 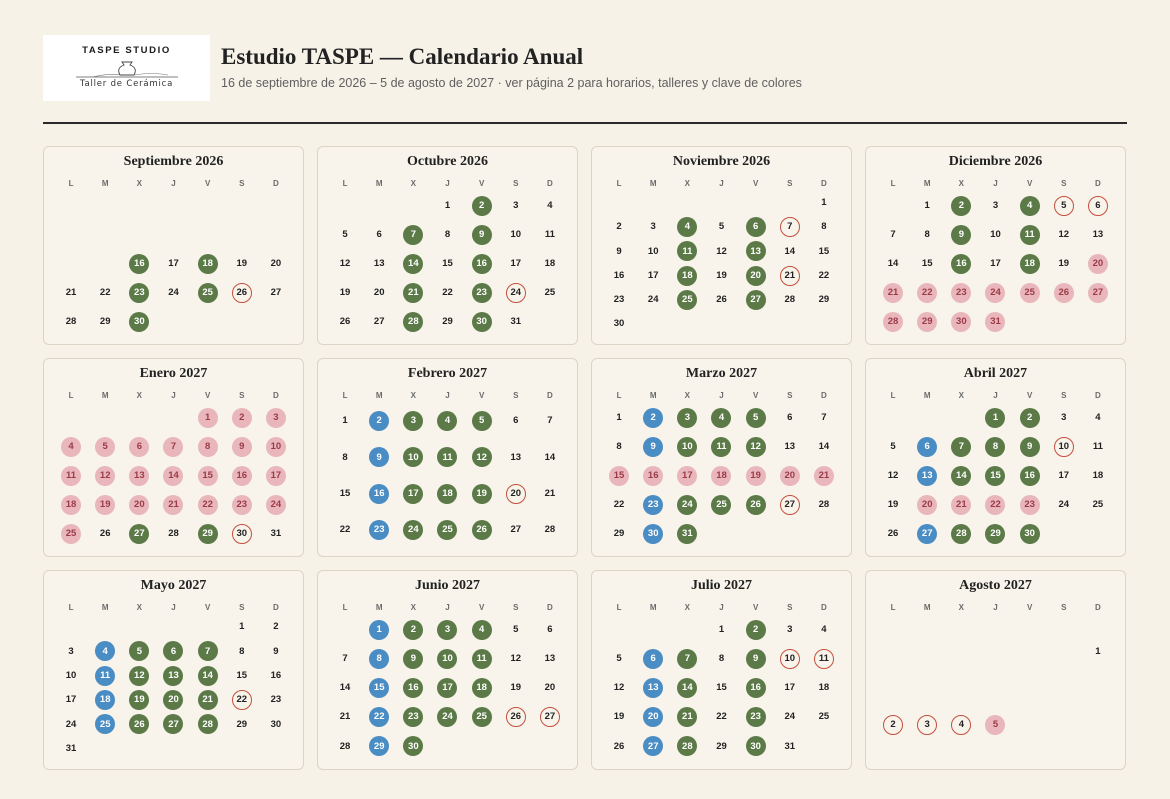 What do you see at coordinates (71, 676) in the screenshot?
I see `day-cell: 10` at bounding box center [71, 676].